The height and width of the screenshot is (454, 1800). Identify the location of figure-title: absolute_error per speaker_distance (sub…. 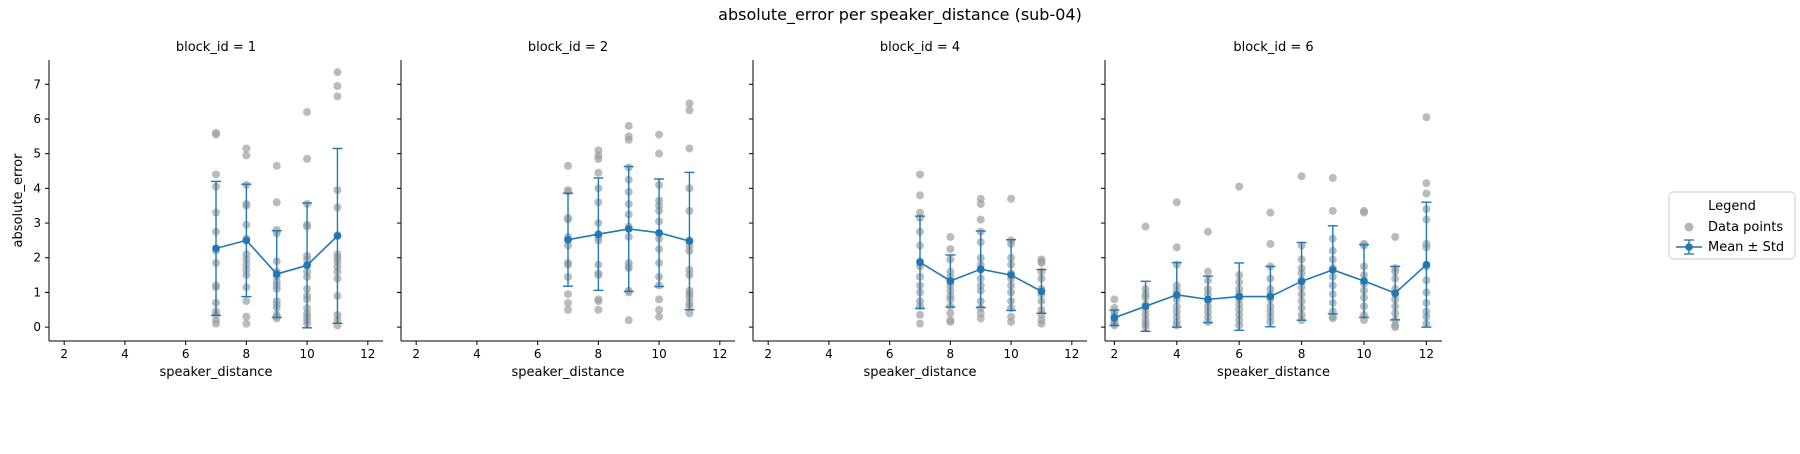
(900, 15).